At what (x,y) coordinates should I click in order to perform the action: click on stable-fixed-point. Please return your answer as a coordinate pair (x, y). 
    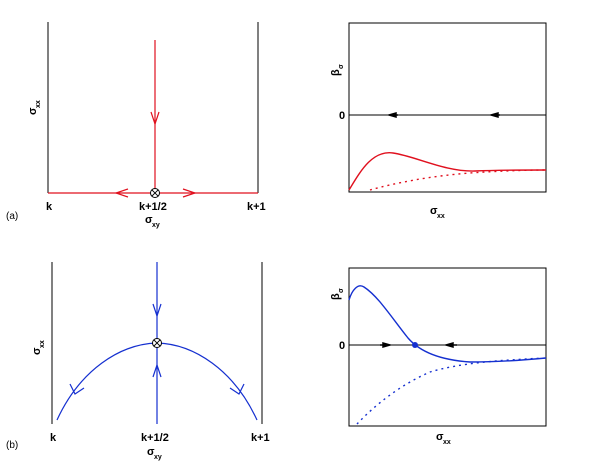
    Looking at the image, I should click on (415, 345).